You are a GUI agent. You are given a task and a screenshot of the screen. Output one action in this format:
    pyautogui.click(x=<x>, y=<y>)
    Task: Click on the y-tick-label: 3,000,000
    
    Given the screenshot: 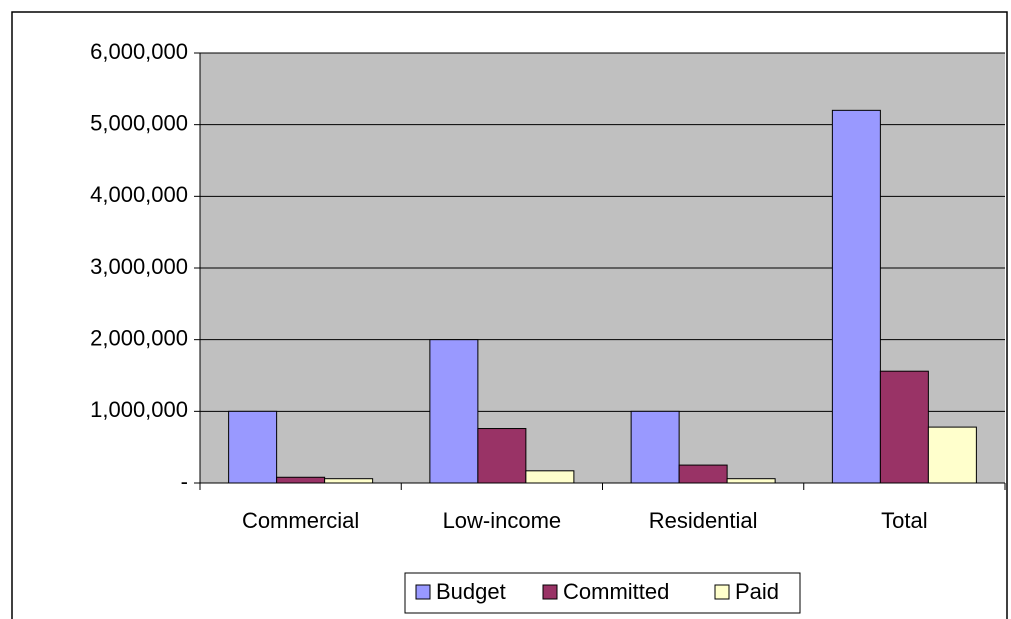 What is the action you would take?
    pyautogui.click(x=139, y=266)
    